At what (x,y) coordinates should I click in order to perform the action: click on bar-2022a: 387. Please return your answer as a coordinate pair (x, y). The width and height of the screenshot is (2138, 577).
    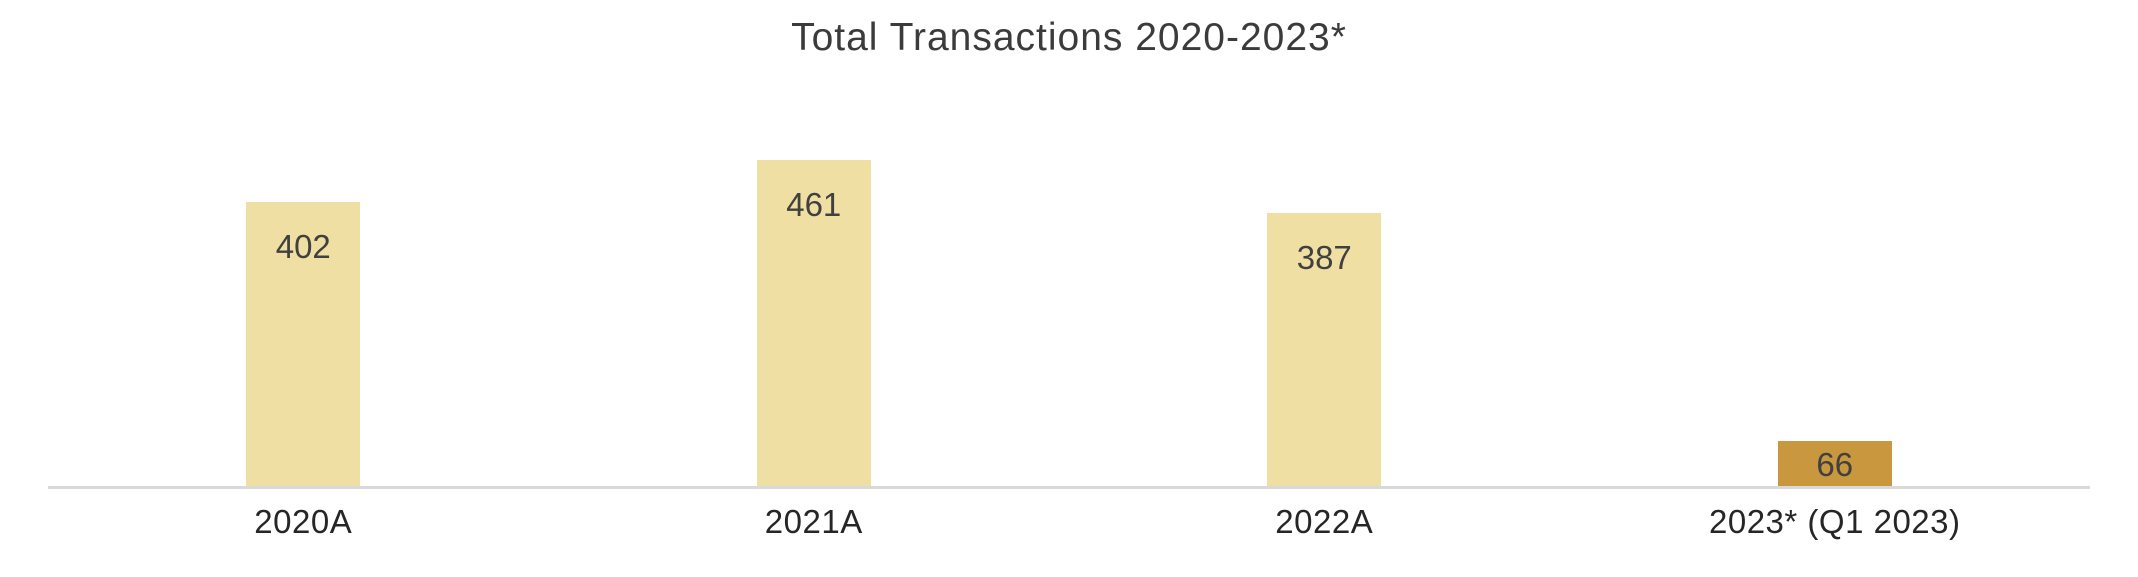
    Looking at the image, I should click on (1324, 350).